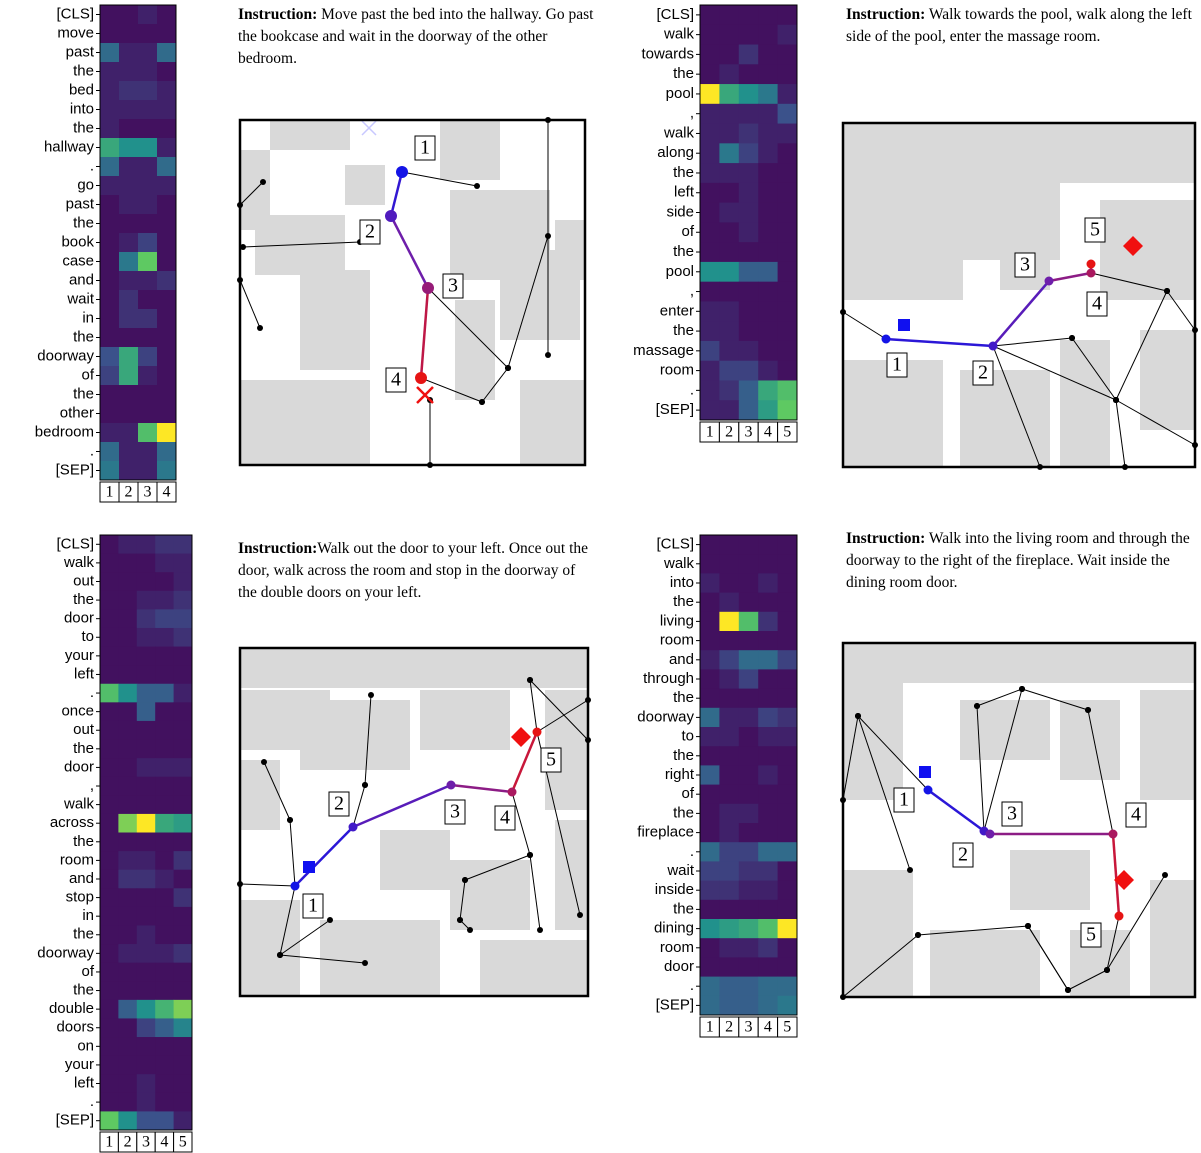 The image size is (1201, 1153). What do you see at coordinates (81, 89) in the screenshot?
I see `token-label: bed` at bounding box center [81, 89].